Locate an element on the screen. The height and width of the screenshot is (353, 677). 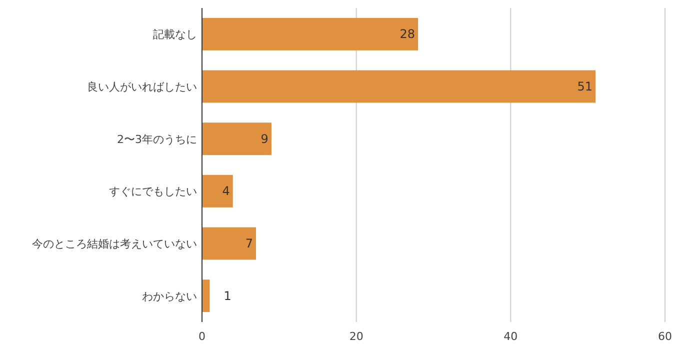
x-tick-label: 20 is located at coordinates (356, 336).